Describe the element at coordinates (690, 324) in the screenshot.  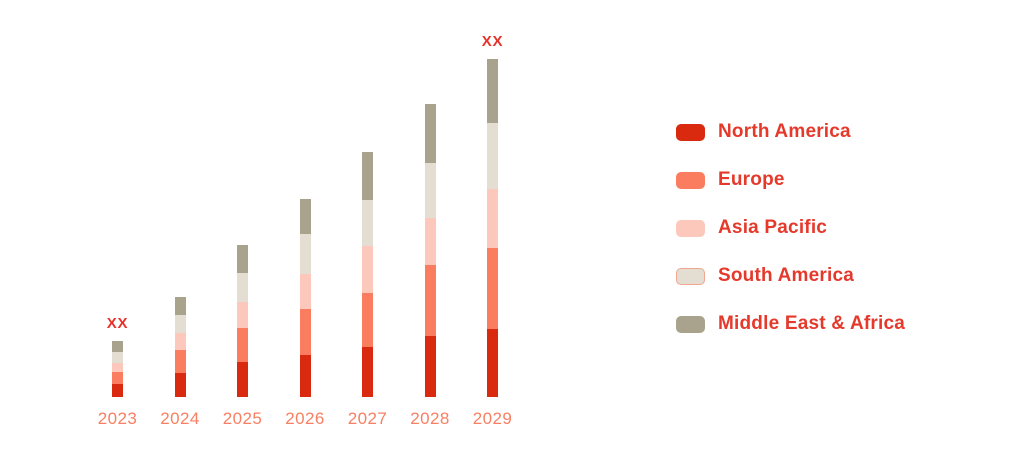
I see `legend-swatch-middle-east-africa` at that location.